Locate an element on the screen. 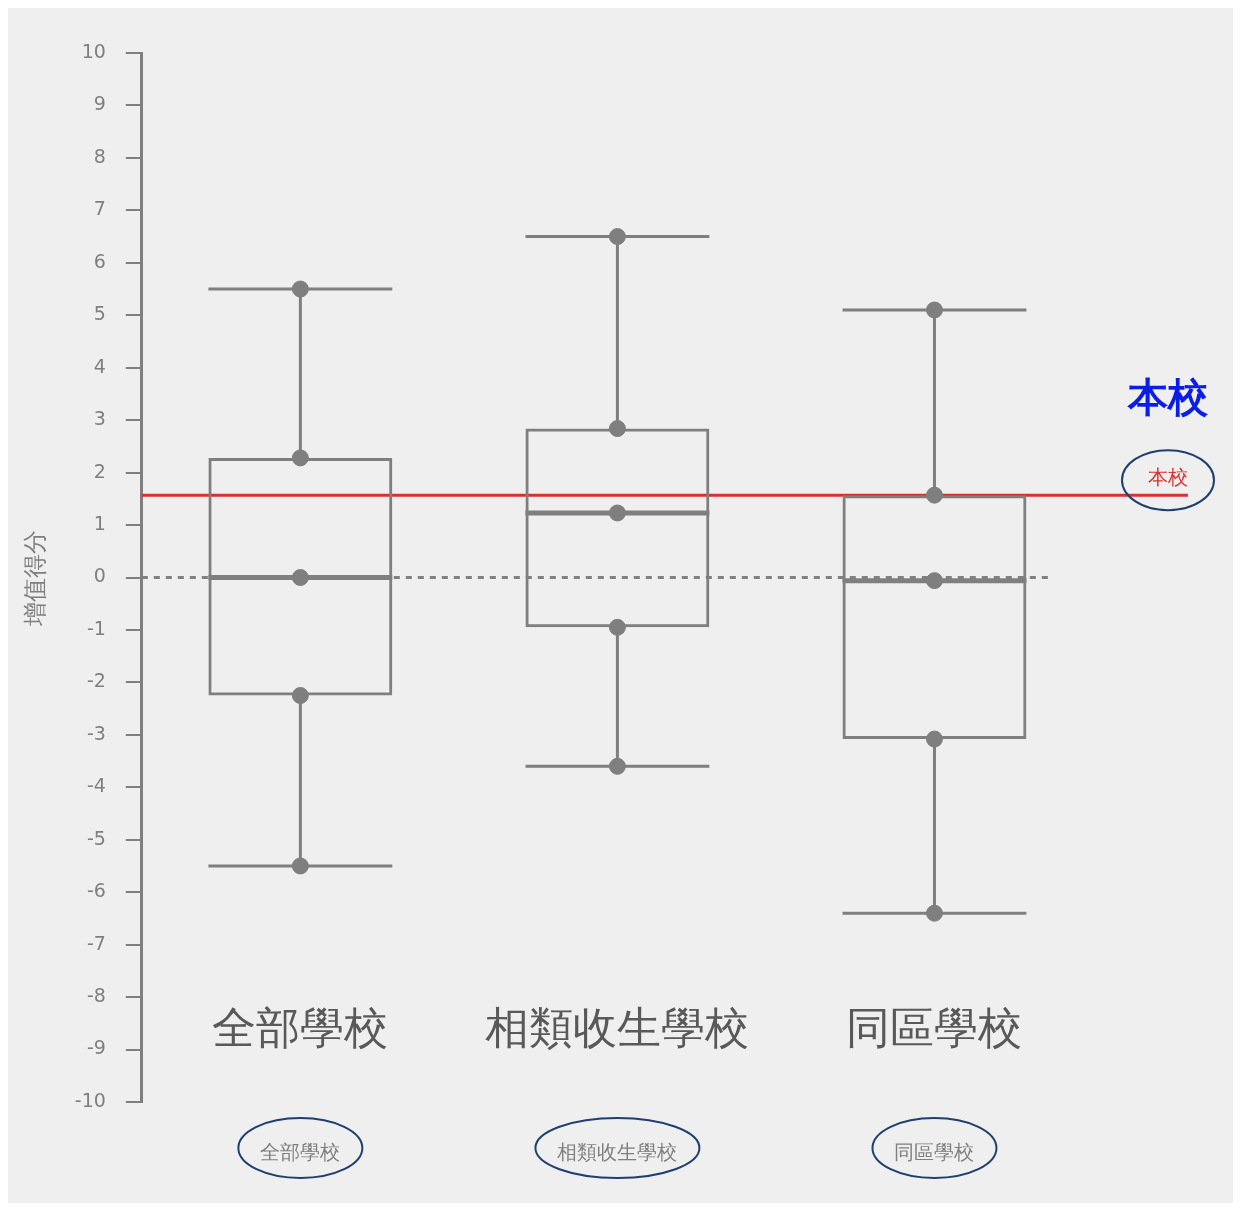 The width and height of the screenshot is (1253, 1210). y-tick-label: -5 is located at coordinates (96, 837).